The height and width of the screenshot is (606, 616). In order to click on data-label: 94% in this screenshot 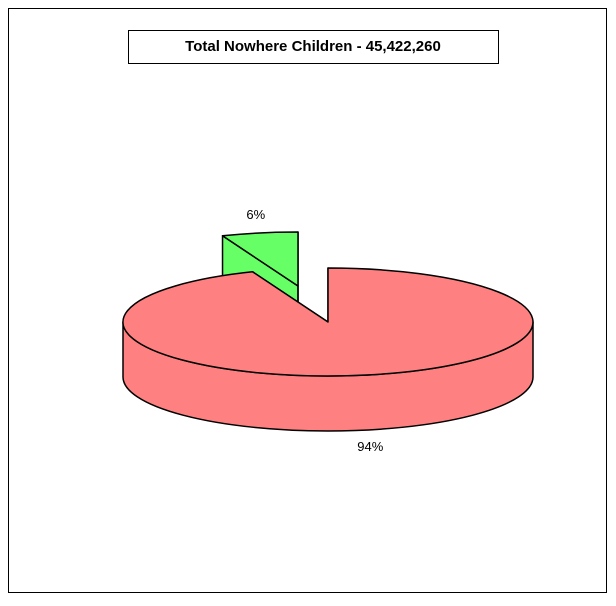, I will do `click(370, 446)`.